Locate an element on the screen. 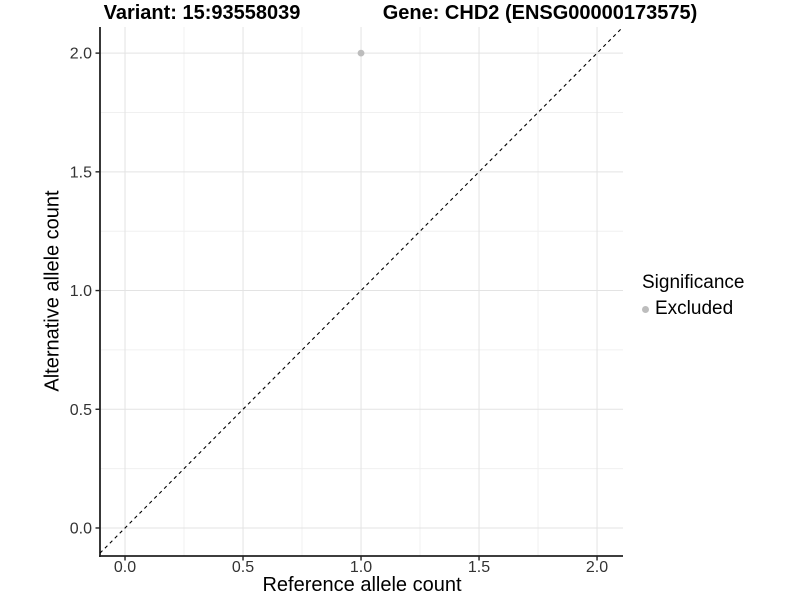 This screenshot has height=600, width=800. x-tick-label: 2.0 is located at coordinates (597, 567).